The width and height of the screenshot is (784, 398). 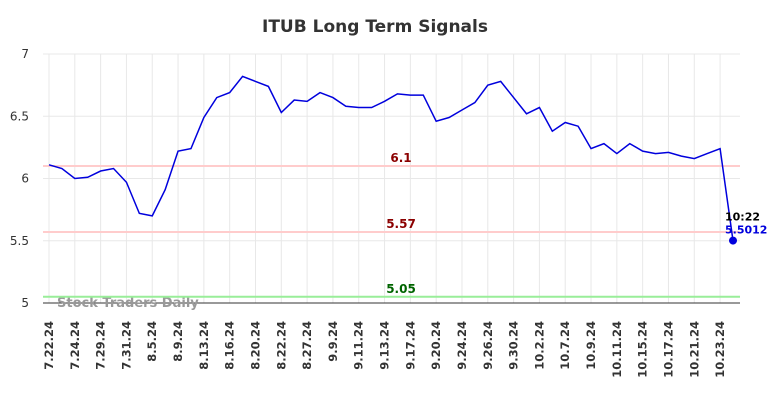 What do you see at coordinates (617, 349) in the screenshot?
I see `x-tick-label: 10.11.24` at bounding box center [617, 349].